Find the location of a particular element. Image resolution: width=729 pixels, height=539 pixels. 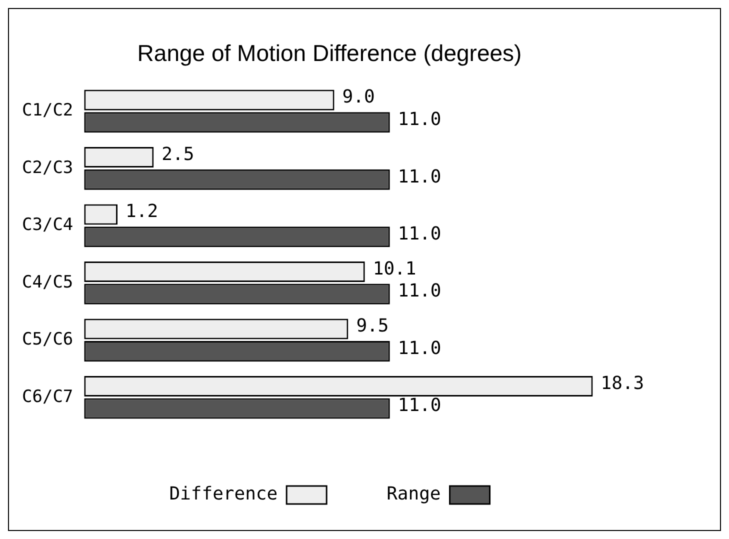

data-label: 2.5 is located at coordinates (178, 154).